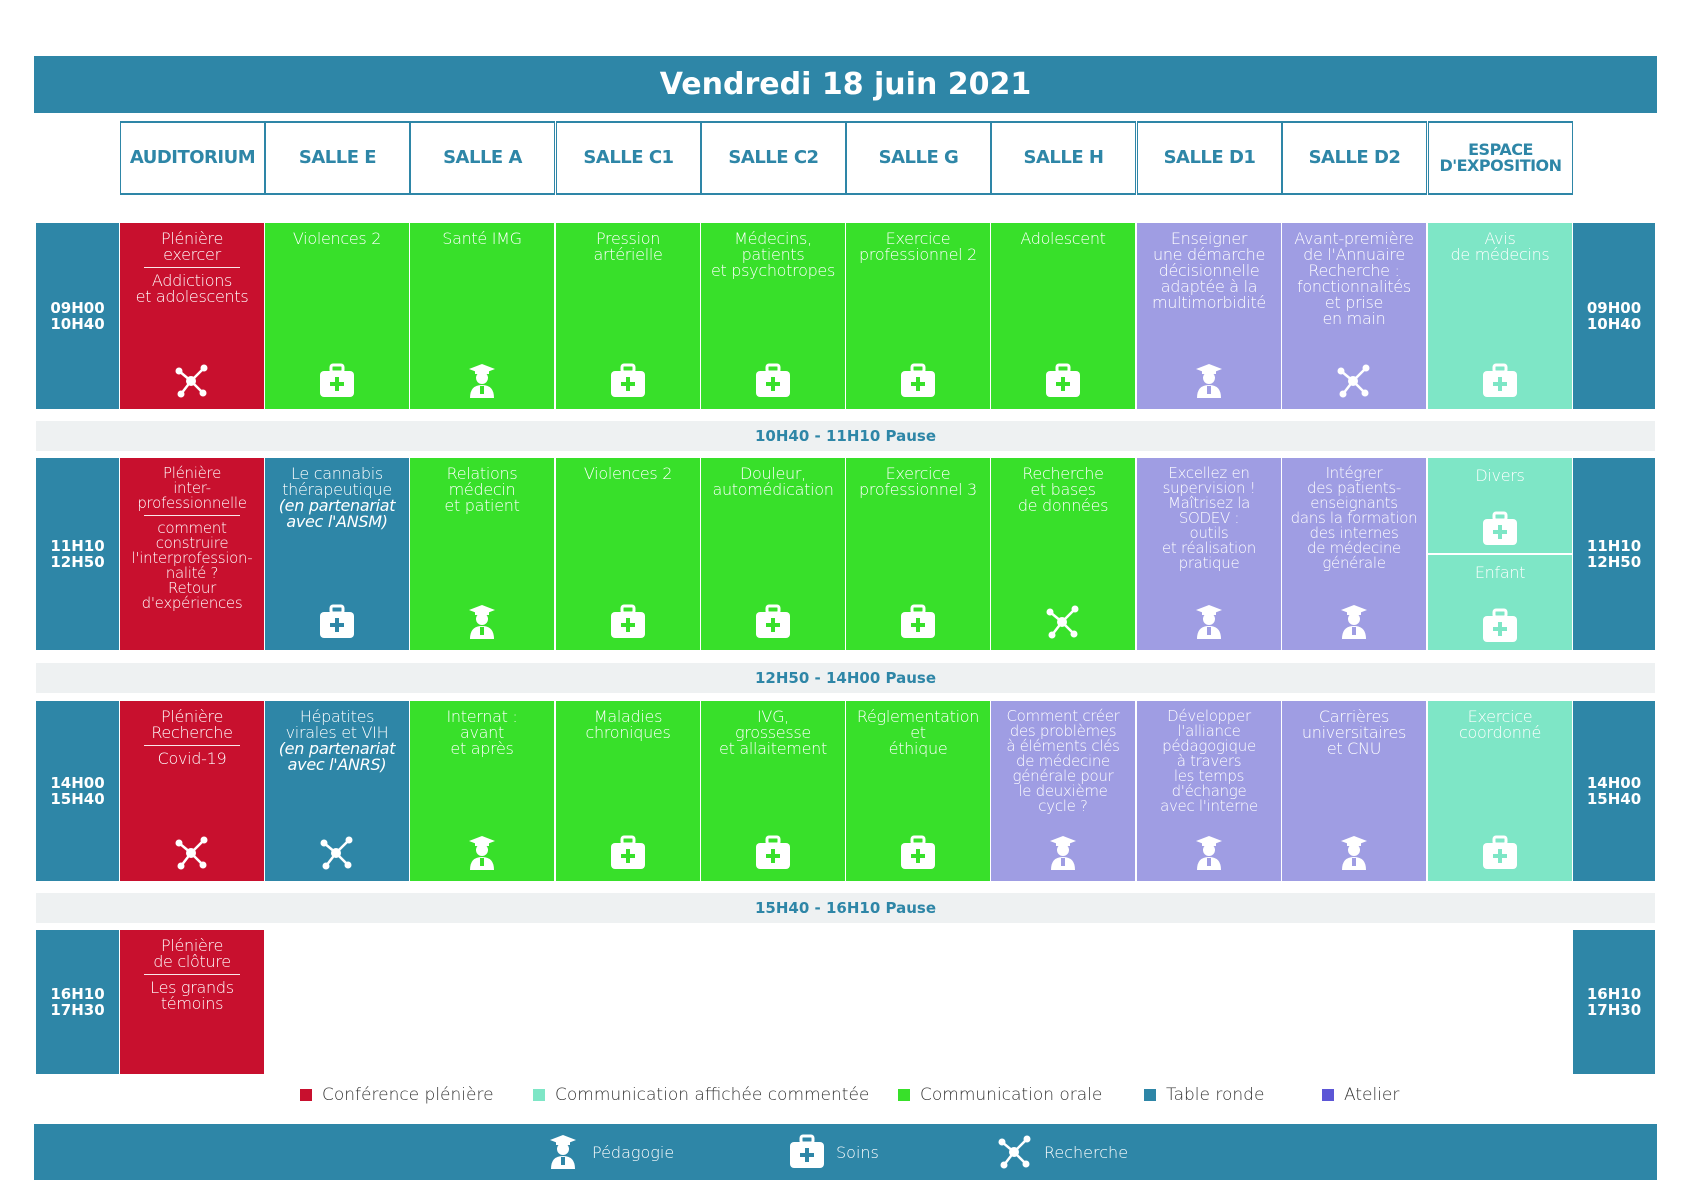 The height and width of the screenshot is (1193, 1687). I want to click on pause-bar: 10H40 - 11H10 Pause, so click(845, 436).